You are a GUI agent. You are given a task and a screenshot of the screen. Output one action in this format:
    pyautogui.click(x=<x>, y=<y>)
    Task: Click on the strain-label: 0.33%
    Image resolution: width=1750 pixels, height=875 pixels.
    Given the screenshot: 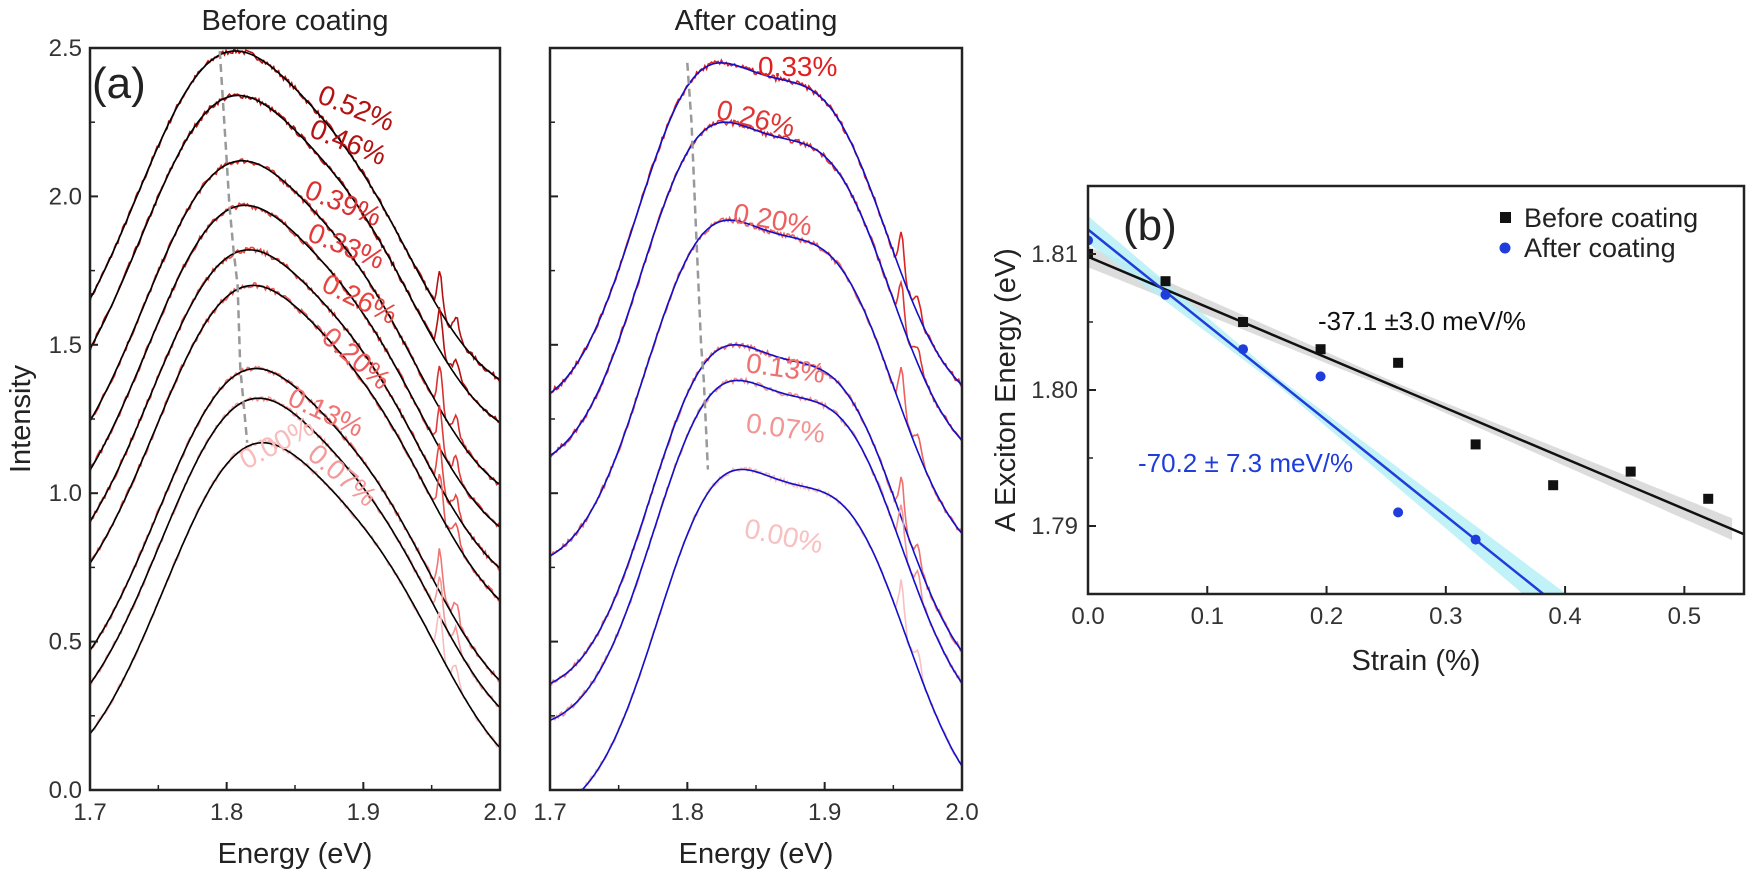 What is the action you would take?
    pyautogui.click(x=797, y=66)
    